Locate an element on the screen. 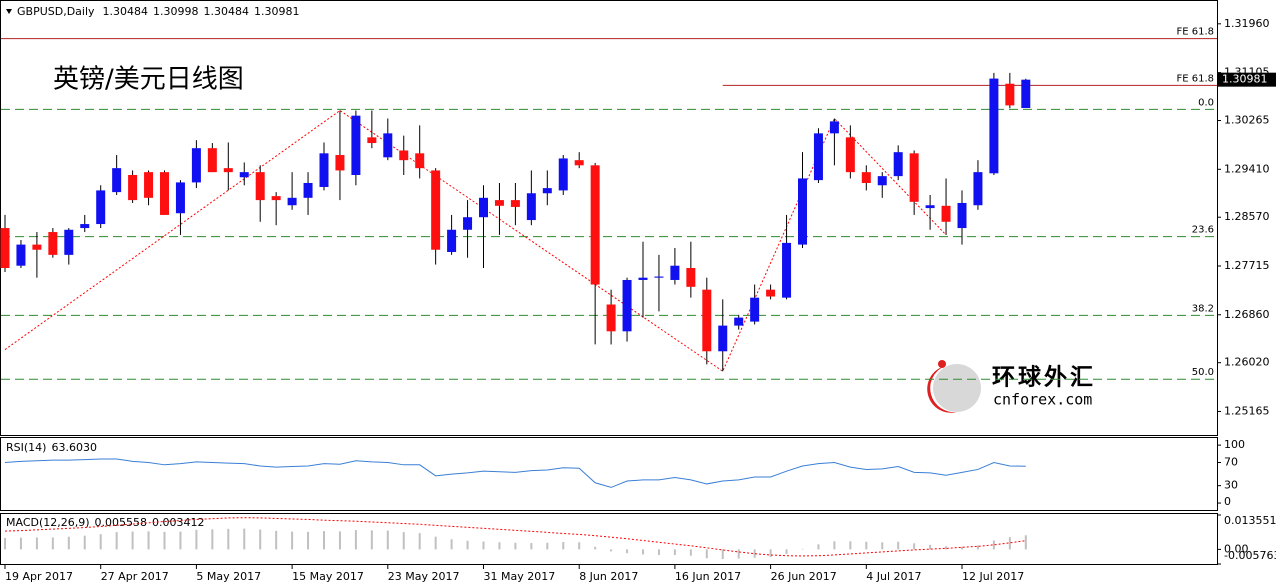 The image size is (1276, 588). rsi-line is located at coordinates (515, 473).